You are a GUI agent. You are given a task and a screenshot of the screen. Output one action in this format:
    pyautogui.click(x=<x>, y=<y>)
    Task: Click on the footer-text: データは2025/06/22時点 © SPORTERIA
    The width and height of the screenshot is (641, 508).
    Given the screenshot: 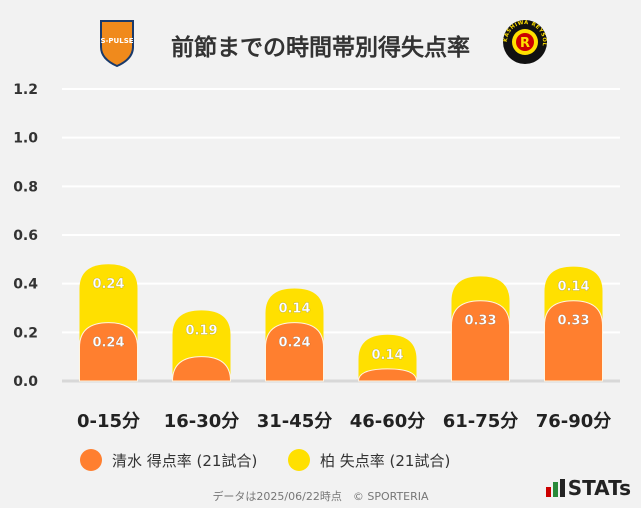 What is the action you would take?
    pyautogui.click(x=320, y=496)
    